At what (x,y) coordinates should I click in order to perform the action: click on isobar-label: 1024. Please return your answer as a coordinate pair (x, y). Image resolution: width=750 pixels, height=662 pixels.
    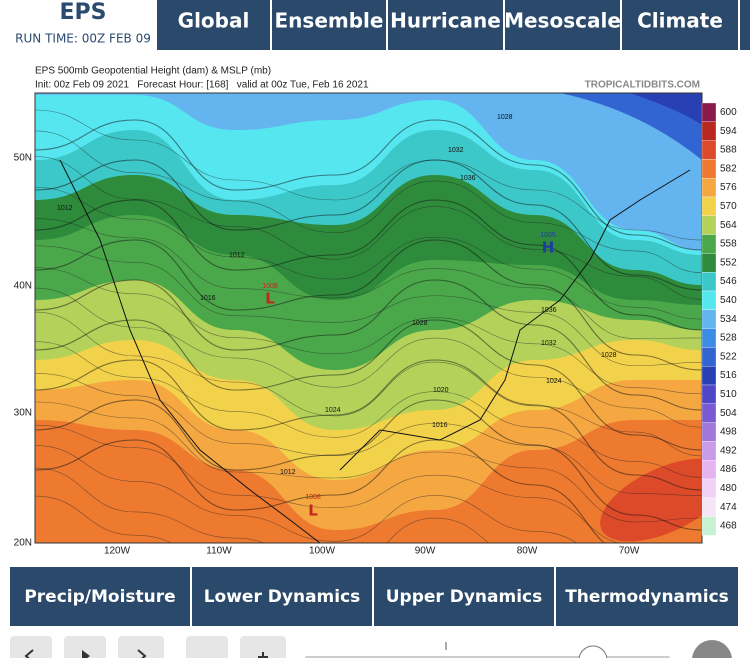
    Looking at the image, I should click on (333, 410).